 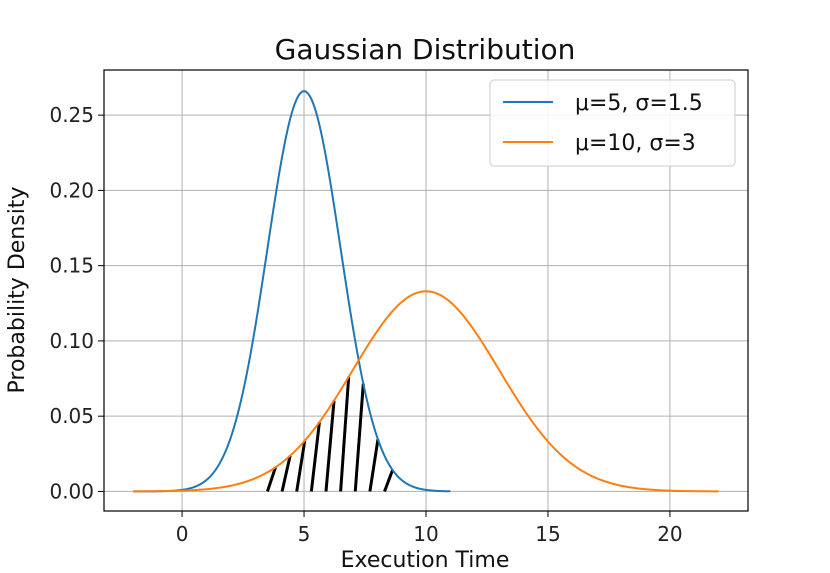 What do you see at coordinates (71, 115) in the screenshot?
I see `y-tick-label: 0.25` at bounding box center [71, 115].